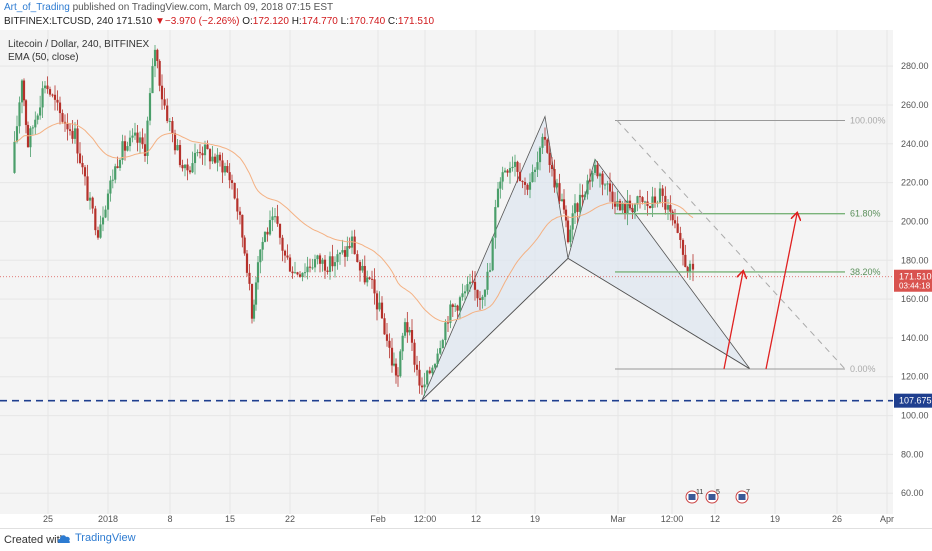  What do you see at coordinates (468, 519) in the screenshot?
I see `time-axis: 25 2018 8 15 22 Feb 12:00 12 19 Mar 12:00 12 19 26 Apr` at bounding box center [468, 519].